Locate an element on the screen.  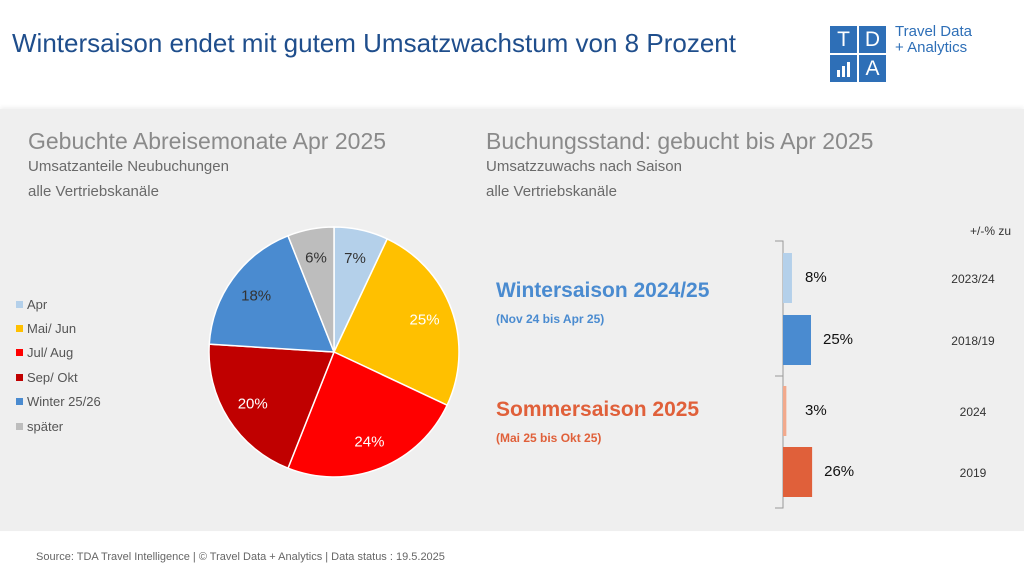
legend-item: Mai/ Jun is located at coordinates (58, 328).